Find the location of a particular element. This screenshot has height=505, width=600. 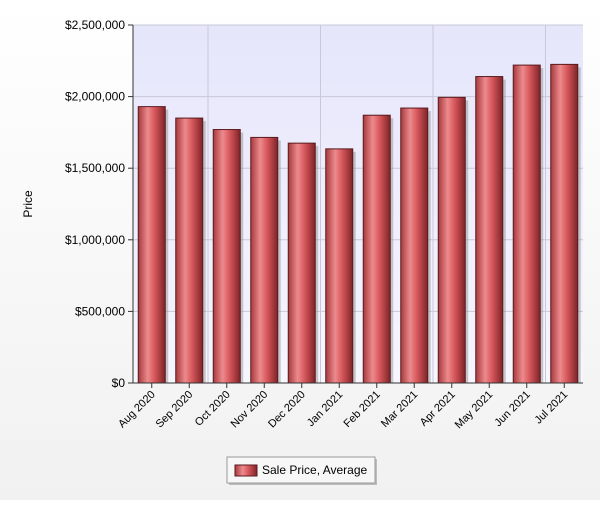

y-tick-label: $2,000,000 is located at coordinates (95, 97).